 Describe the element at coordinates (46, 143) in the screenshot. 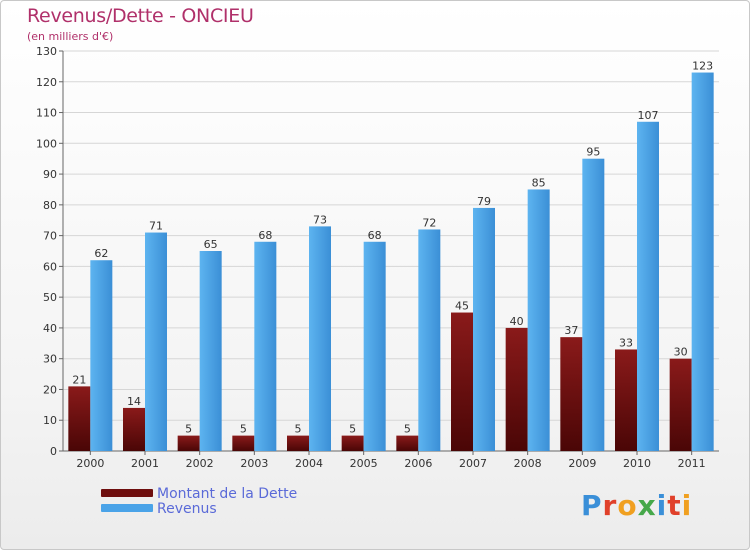

I see `y-tick-label: 100` at that location.